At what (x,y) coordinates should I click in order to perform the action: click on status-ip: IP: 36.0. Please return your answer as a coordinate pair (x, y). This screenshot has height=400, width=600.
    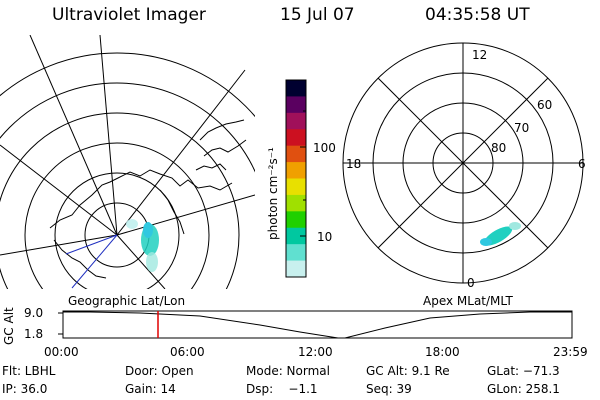
    Looking at the image, I should click on (25, 389).